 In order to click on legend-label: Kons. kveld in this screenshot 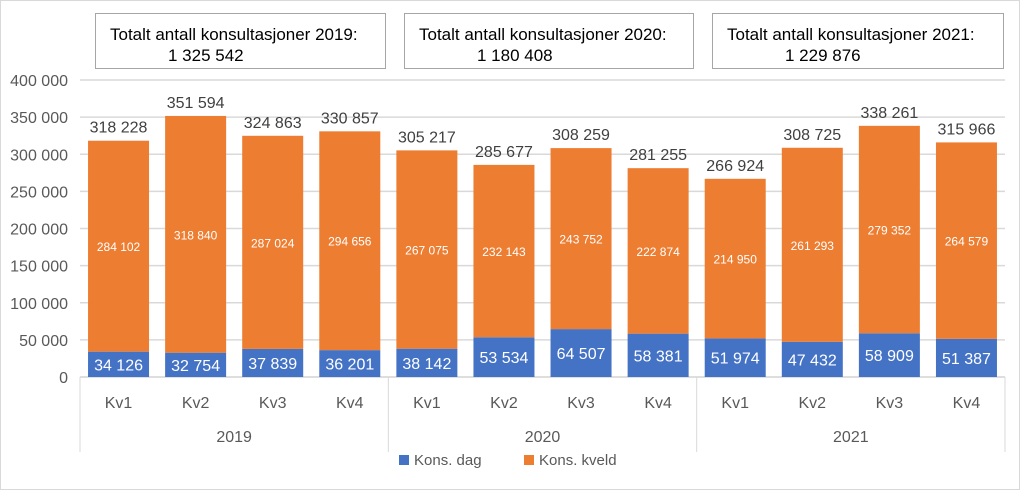, I will do `click(578, 460)`.